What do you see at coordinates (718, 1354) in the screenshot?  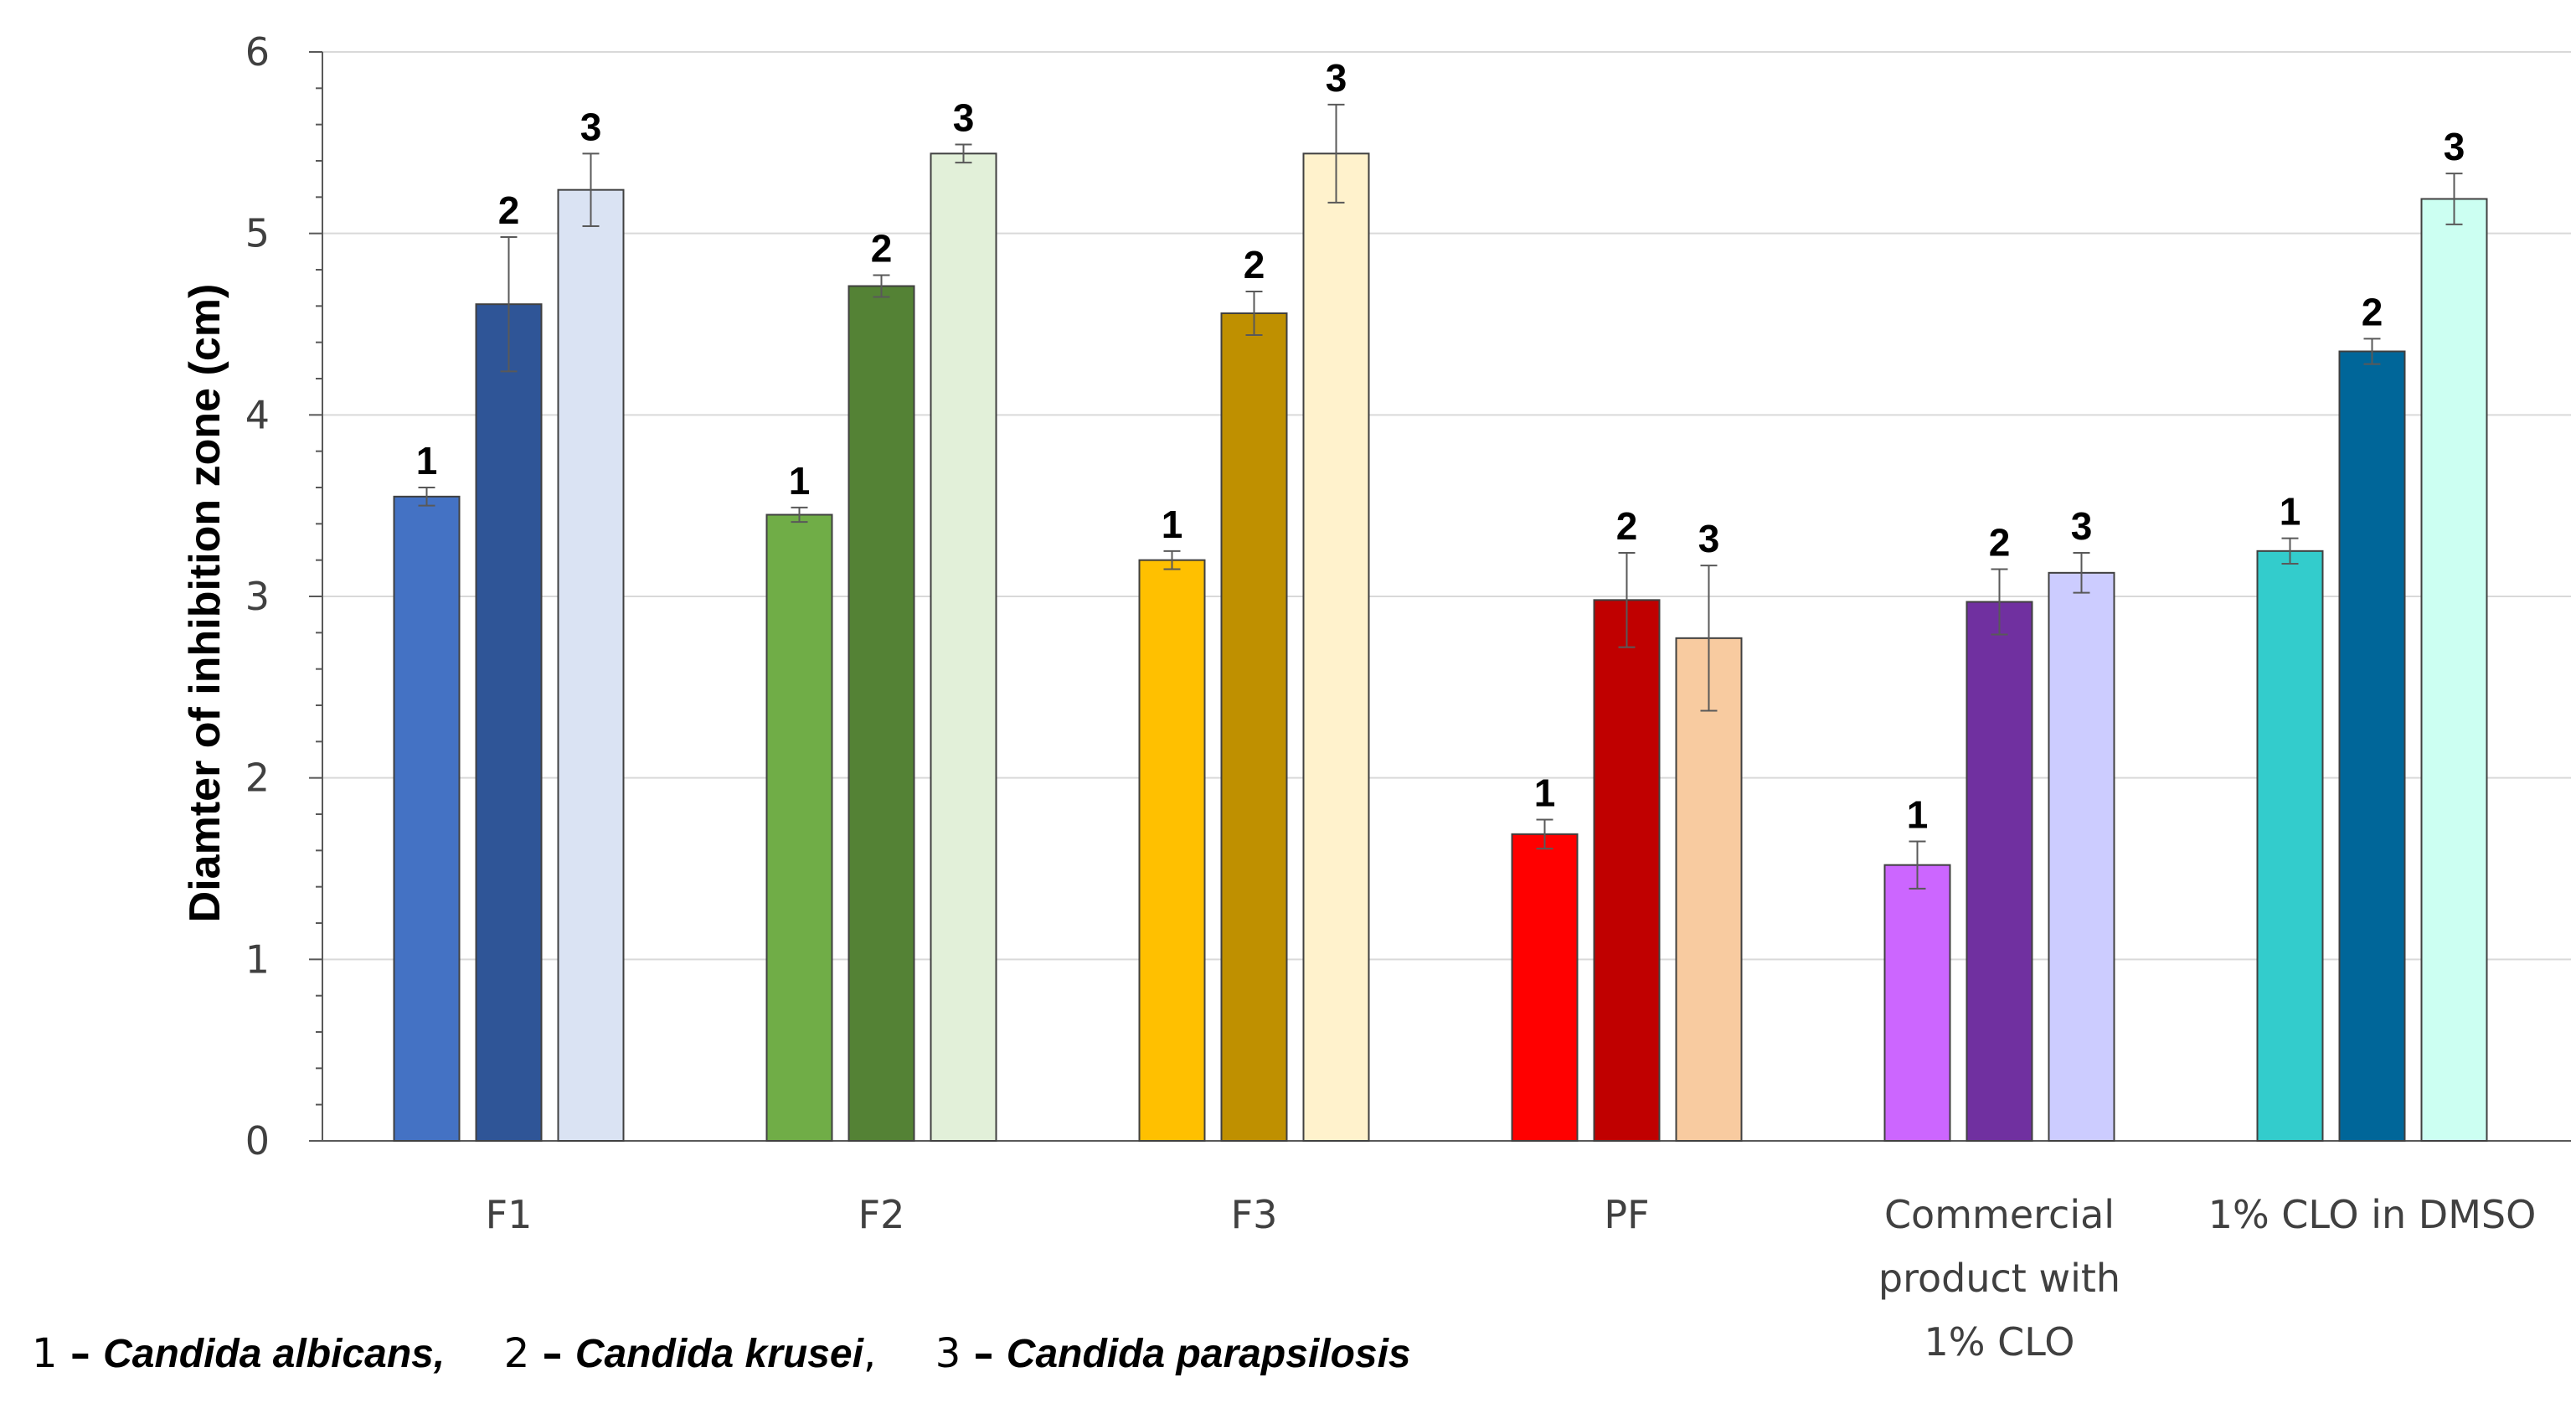 I see `legend-item-2-name: Candida krusei` at bounding box center [718, 1354].